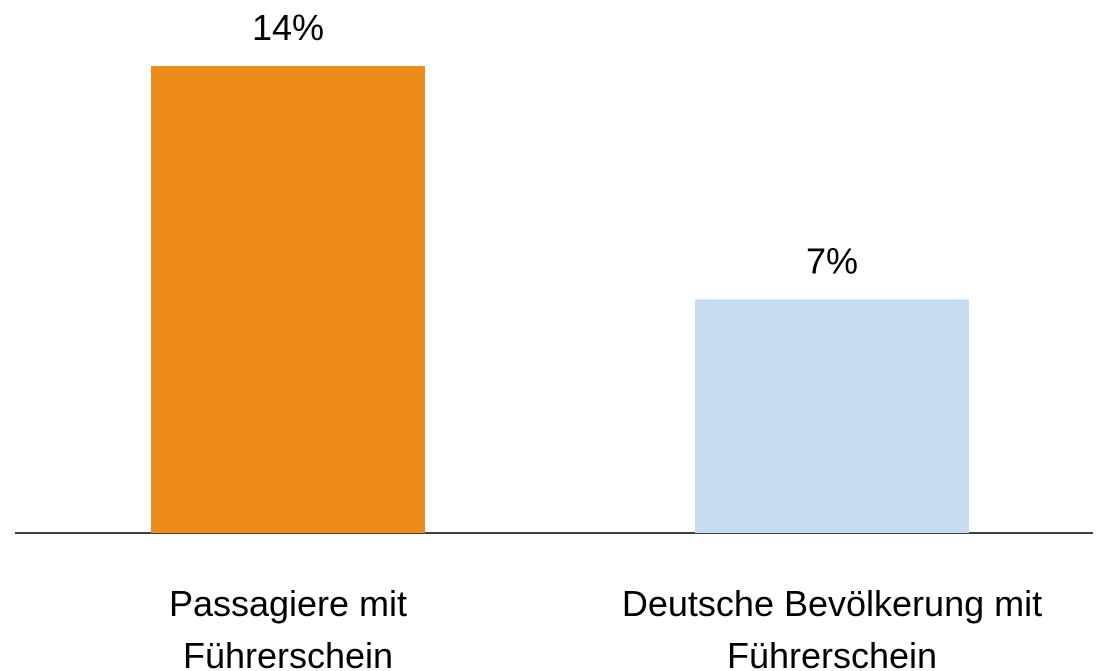 The height and width of the screenshot is (671, 1109). I want to click on bar, so click(832, 416).